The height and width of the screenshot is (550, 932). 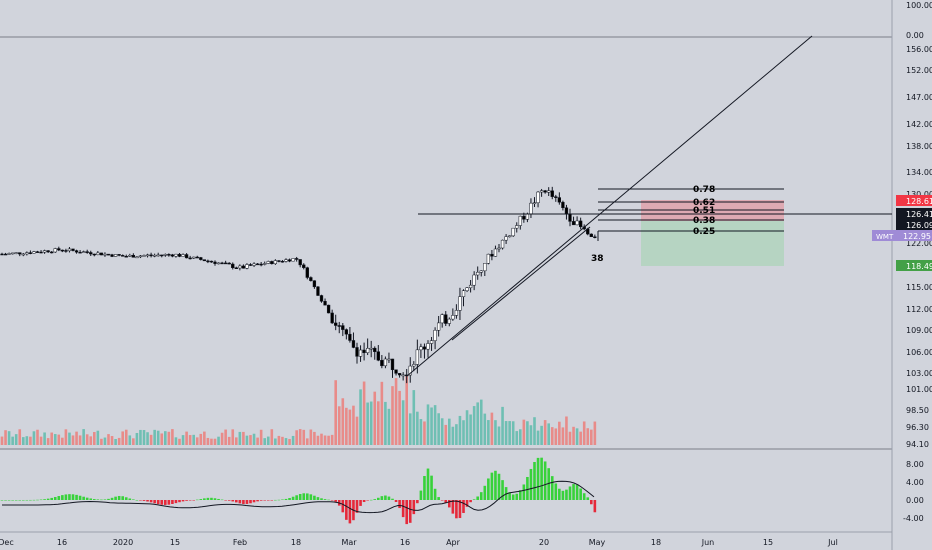 What do you see at coordinates (917, 236) in the screenshot?
I see `svg-text: 122.95` at bounding box center [917, 236].